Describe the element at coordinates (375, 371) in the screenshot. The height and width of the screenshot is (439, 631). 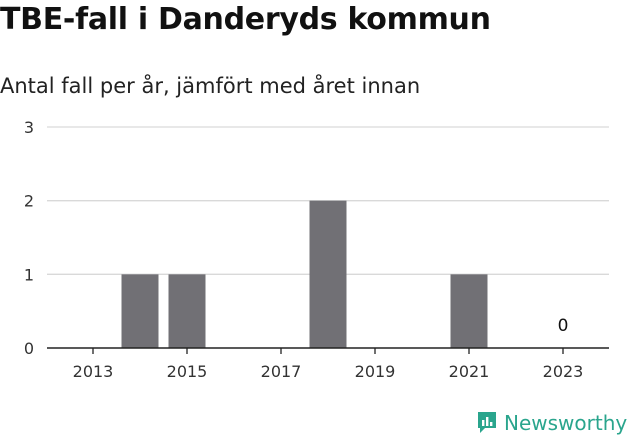
I see `x-tick-label: 2019` at that location.